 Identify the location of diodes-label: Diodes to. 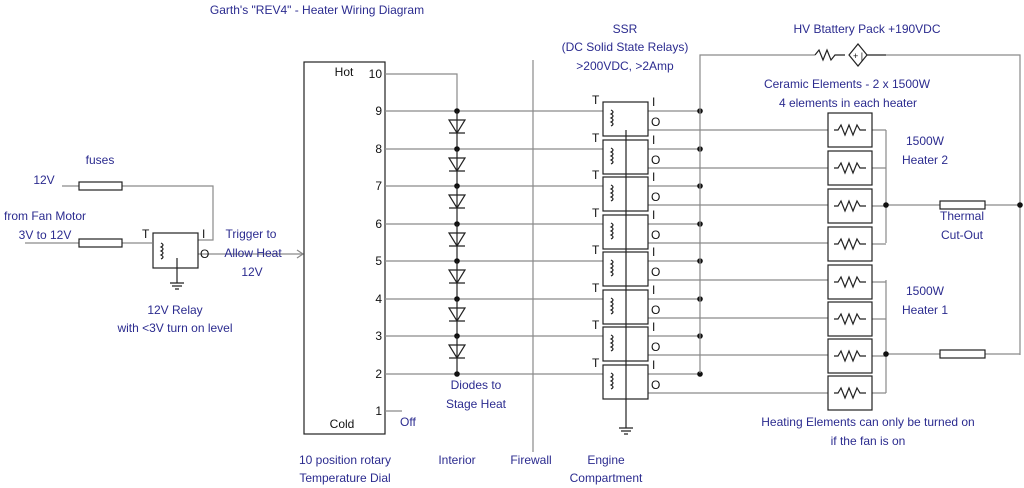
(476, 385).